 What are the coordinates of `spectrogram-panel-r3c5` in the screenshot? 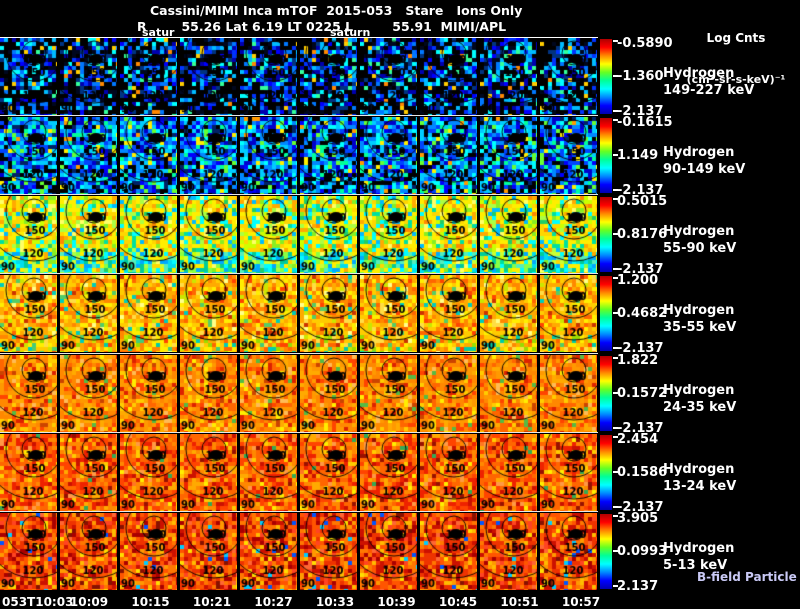 It's located at (268, 234).